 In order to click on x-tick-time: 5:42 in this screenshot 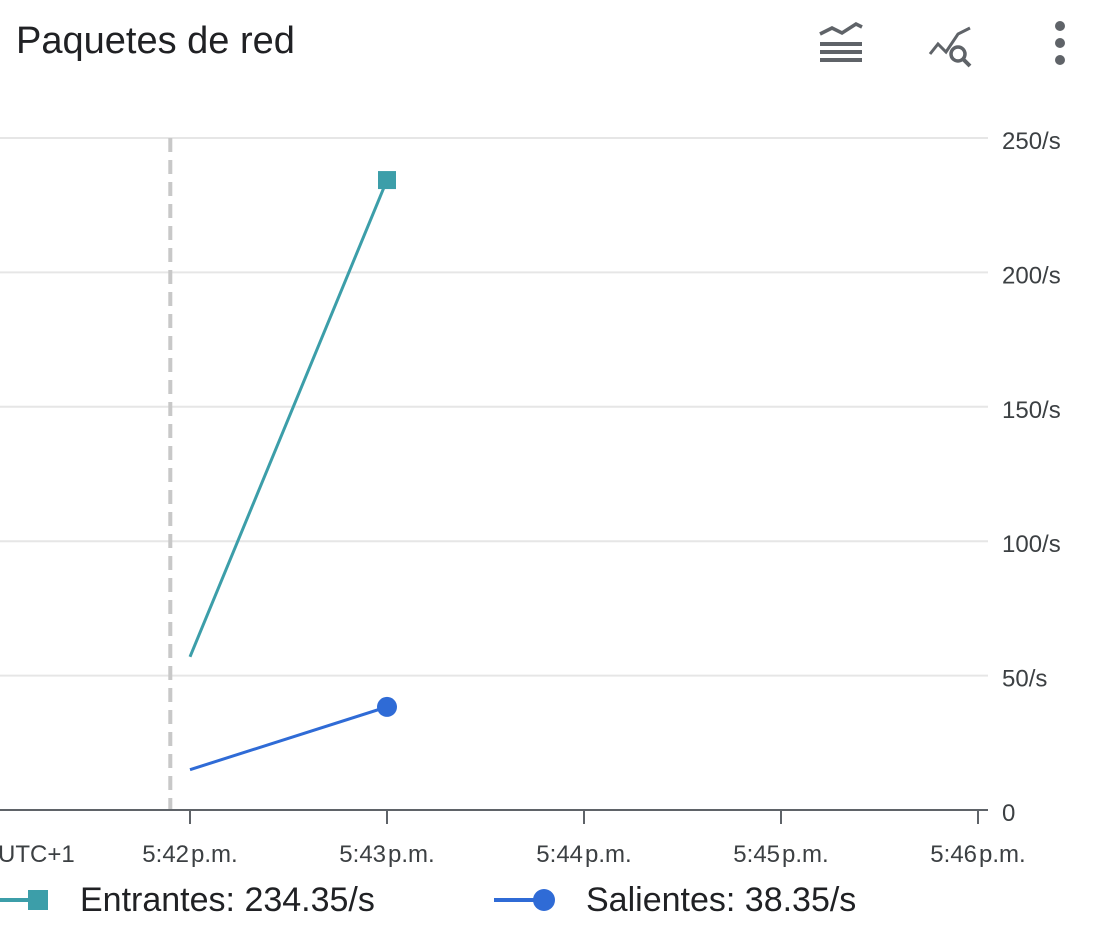, I will do `click(165, 854)`.